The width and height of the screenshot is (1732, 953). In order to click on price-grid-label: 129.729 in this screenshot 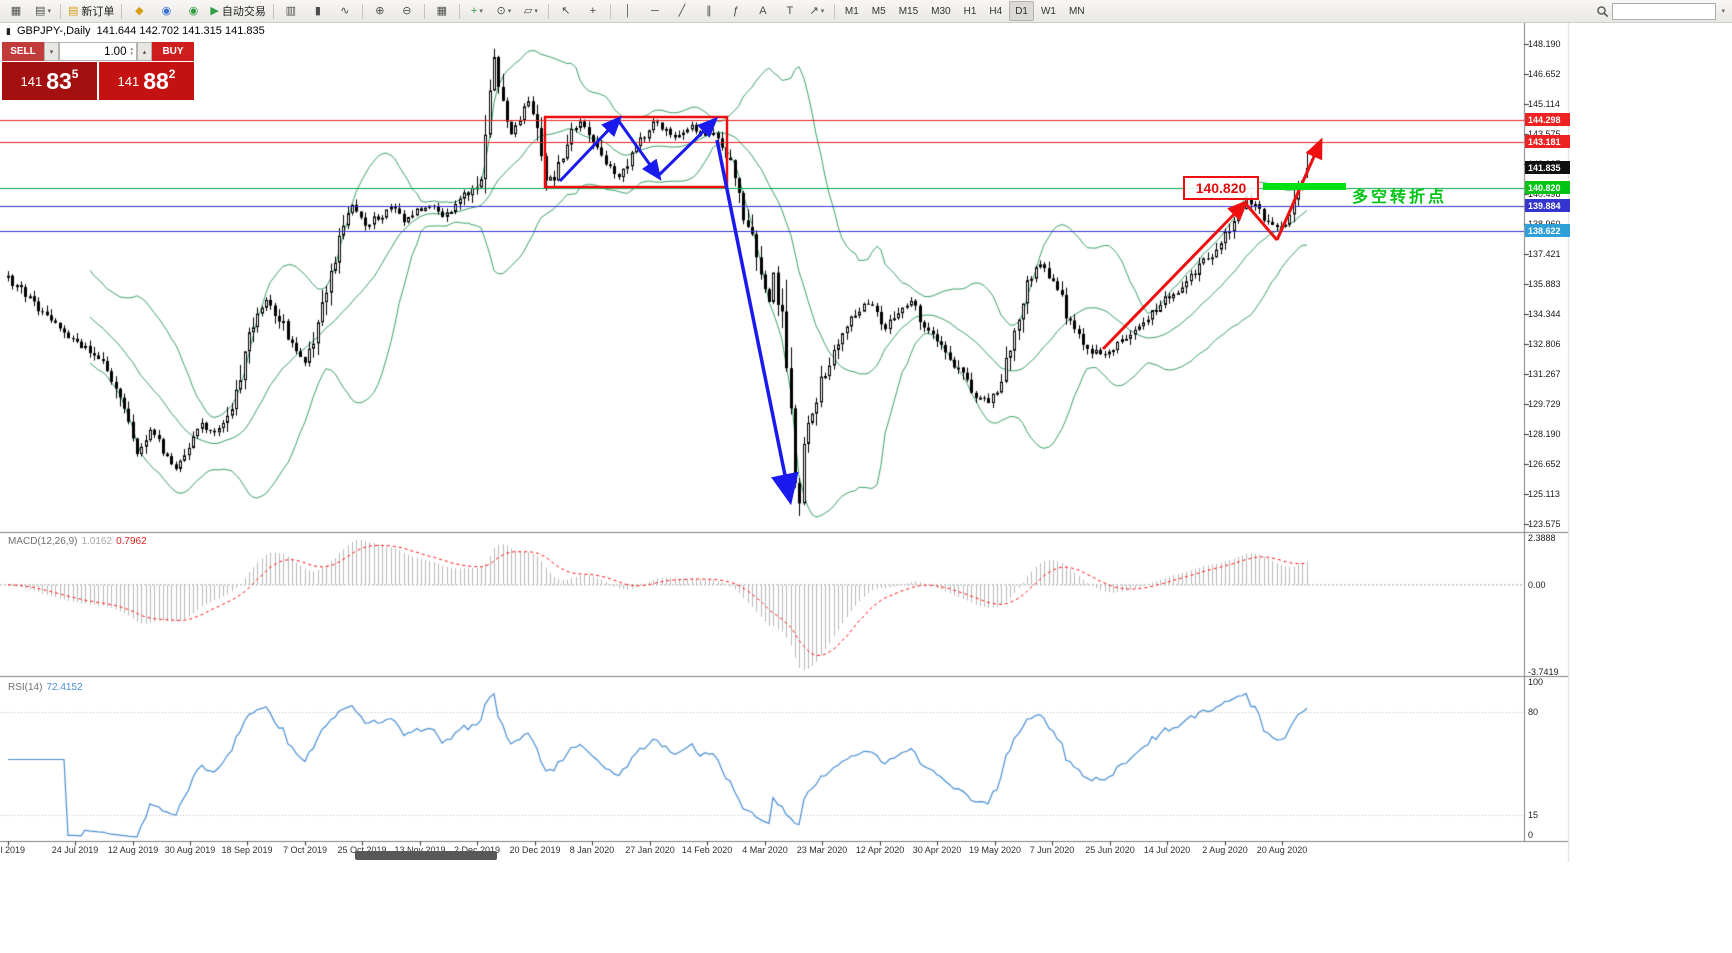, I will do `click(1544, 403)`.